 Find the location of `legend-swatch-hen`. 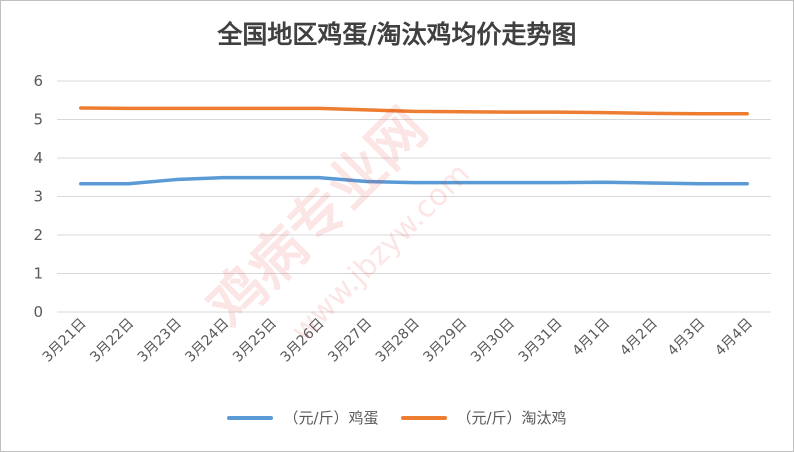

legend-swatch-hen is located at coordinates (423, 417).